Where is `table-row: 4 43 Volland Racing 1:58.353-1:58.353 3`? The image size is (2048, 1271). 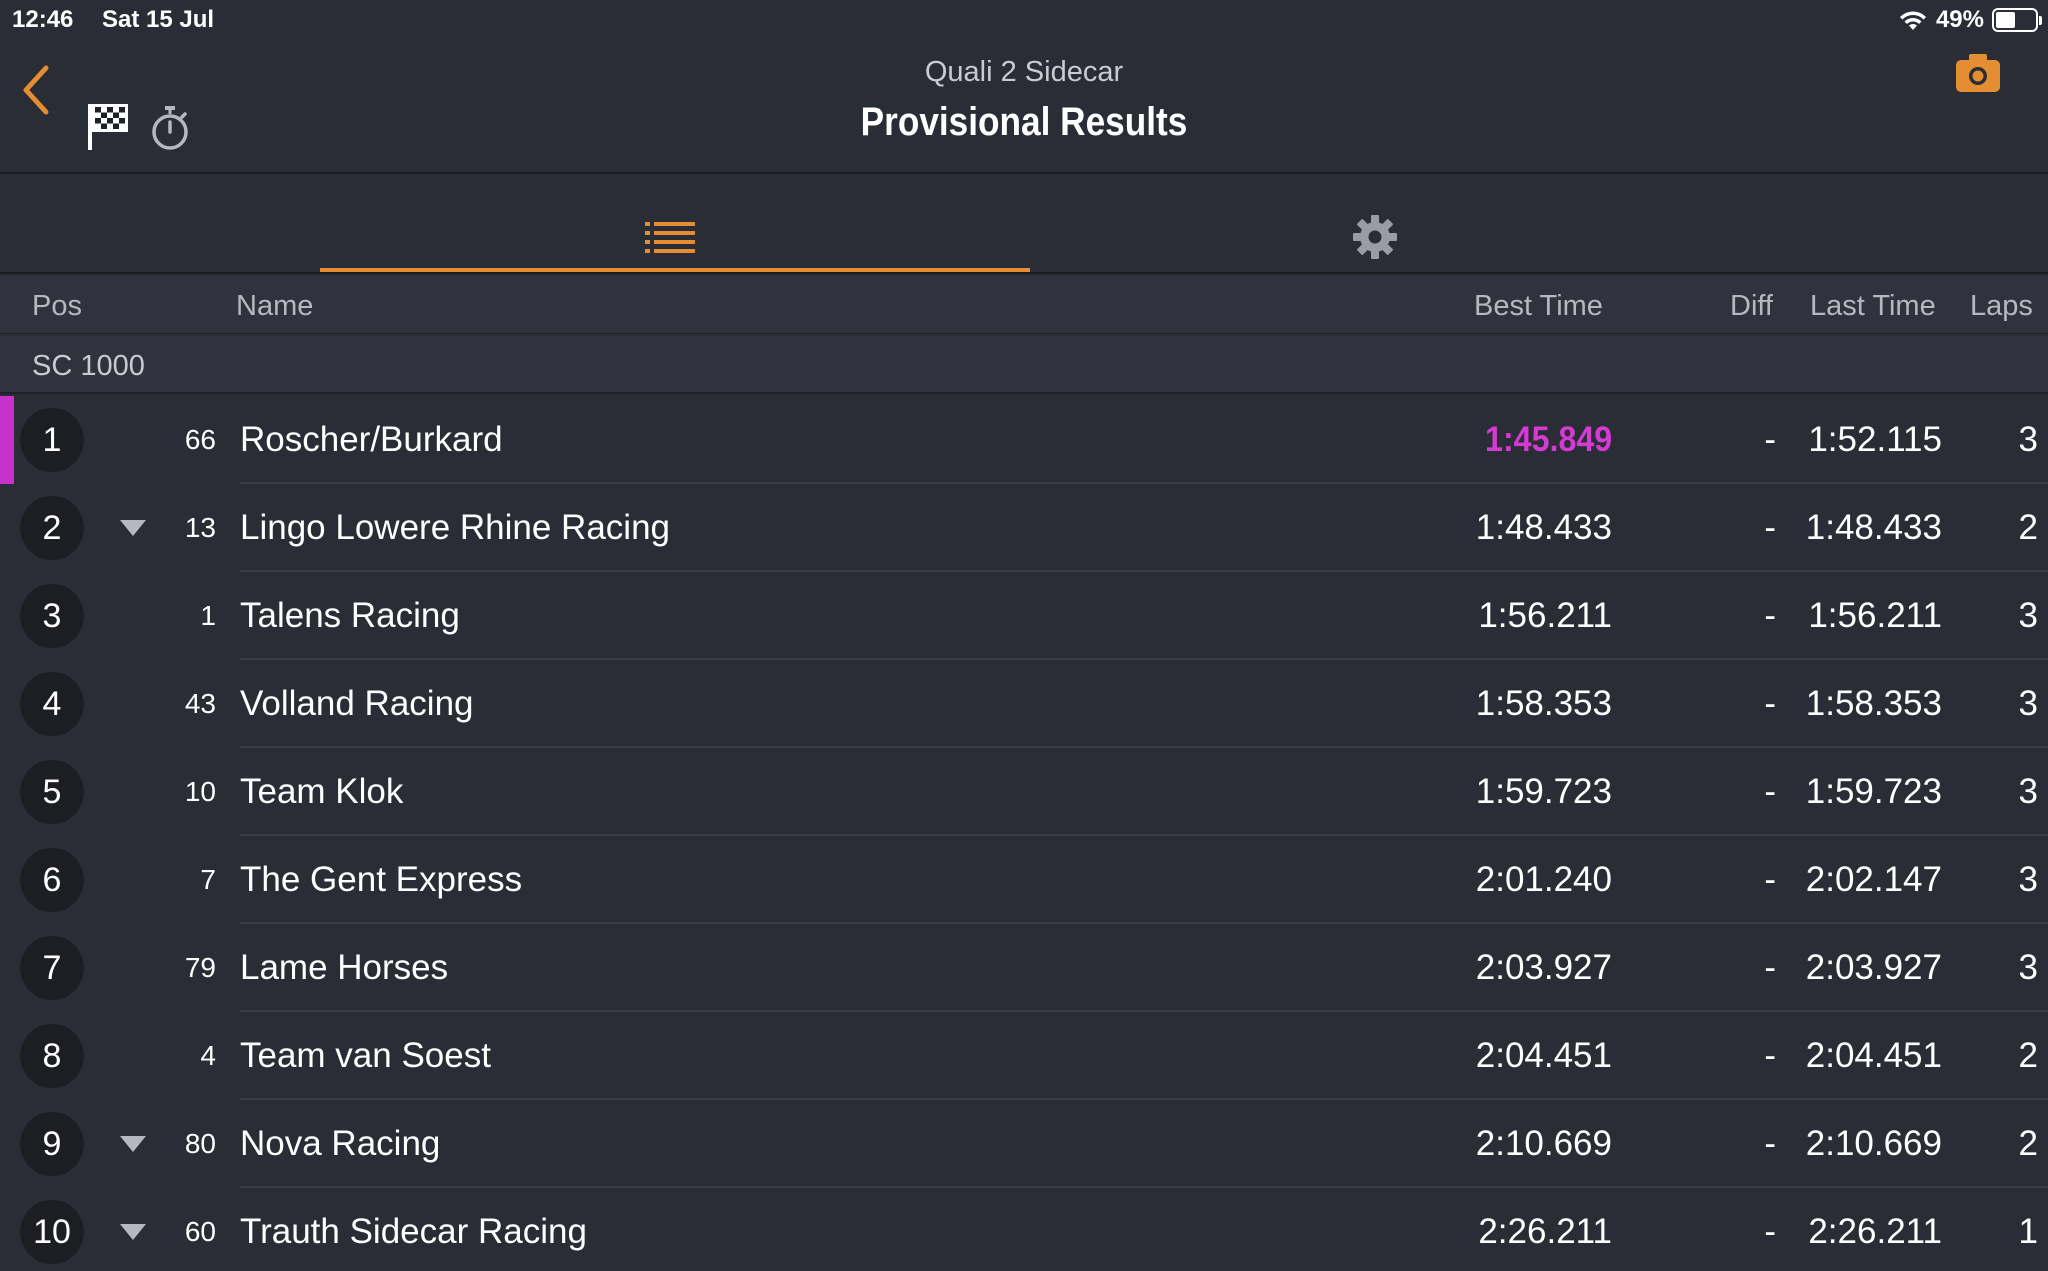 table-row: 4 43 Volland Racing 1:58.353-1:58.353 3 is located at coordinates (1024, 704).